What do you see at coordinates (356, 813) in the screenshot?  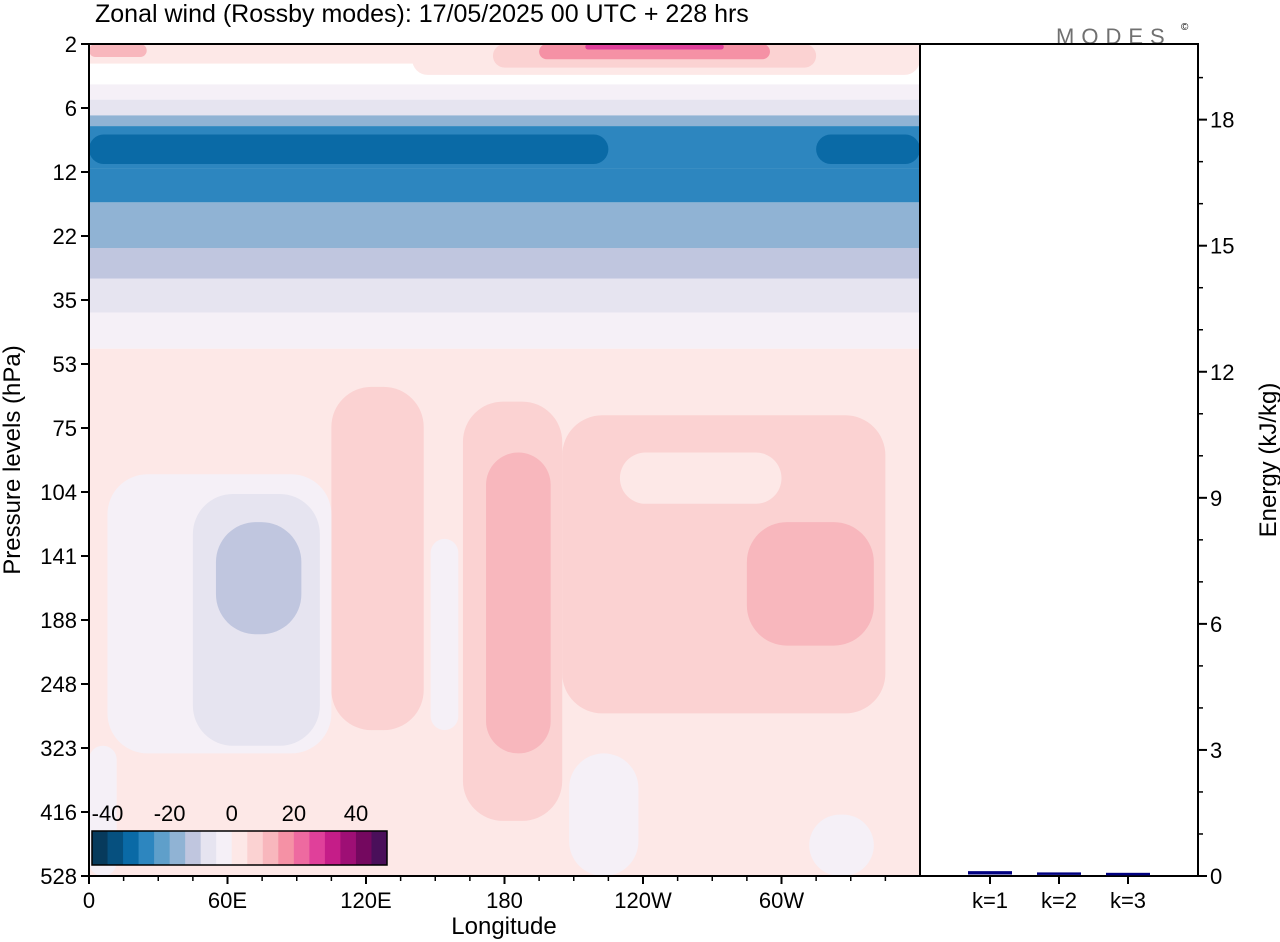 I see `colorbar-tick-label: 40` at bounding box center [356, 813].